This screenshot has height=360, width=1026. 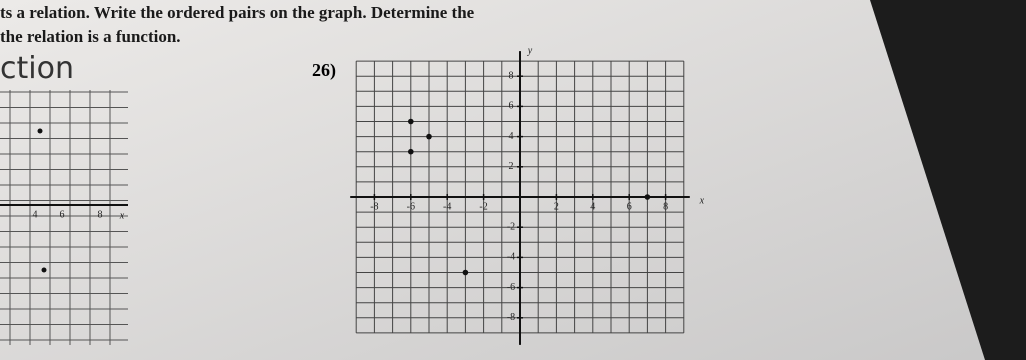 I want to click on x-tick-label: -6, so click(x=411, y=206).